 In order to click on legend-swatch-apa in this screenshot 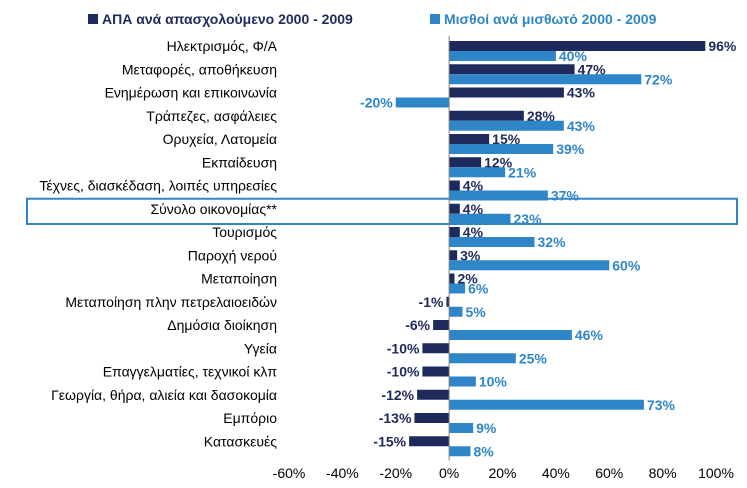, I will do `click(93, 19)`.